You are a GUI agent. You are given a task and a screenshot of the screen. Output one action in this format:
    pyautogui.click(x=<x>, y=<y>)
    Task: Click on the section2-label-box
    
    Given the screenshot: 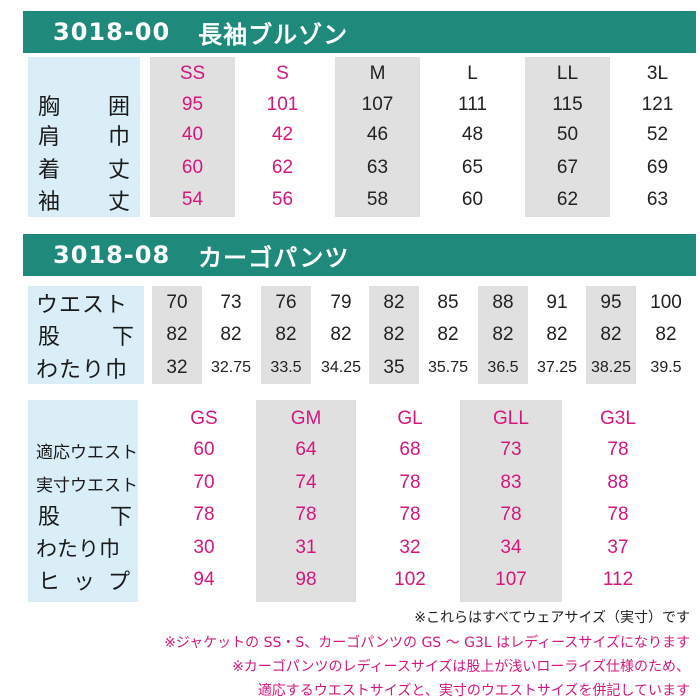 What is the action you would take?
    pyautogui.click(x=86, y=335)
    